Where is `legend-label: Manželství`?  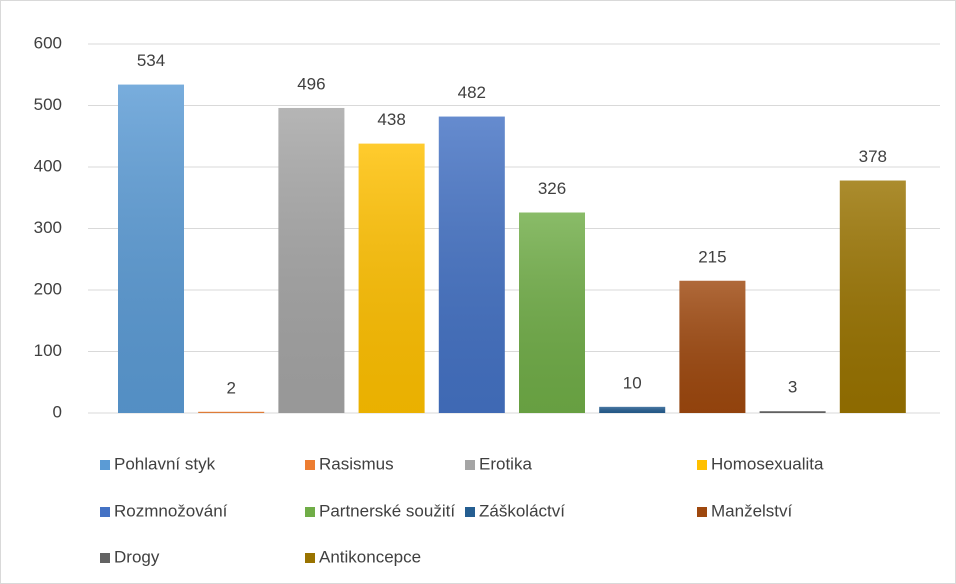
legend-label: Manželství is located at coordinates (752, 510).